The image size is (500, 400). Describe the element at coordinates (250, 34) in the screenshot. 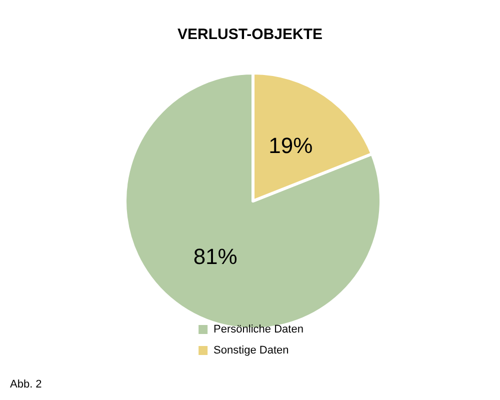

I see `chart-title: VERLUST-OBJEKTE` at that location.